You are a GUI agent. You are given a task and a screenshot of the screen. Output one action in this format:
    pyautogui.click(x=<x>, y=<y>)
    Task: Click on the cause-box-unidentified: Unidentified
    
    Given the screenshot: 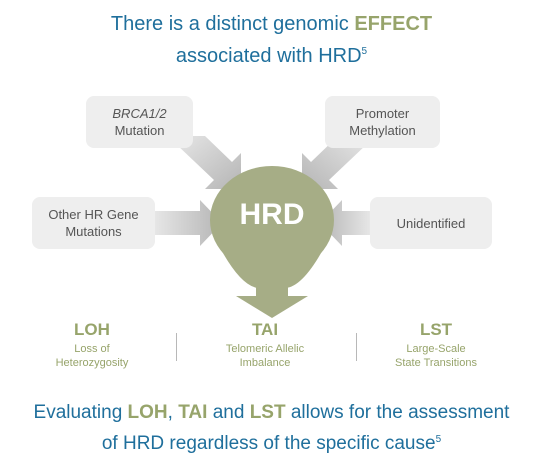 What is the action you would take?
    pyautogui.click(x=431, y=223)
    